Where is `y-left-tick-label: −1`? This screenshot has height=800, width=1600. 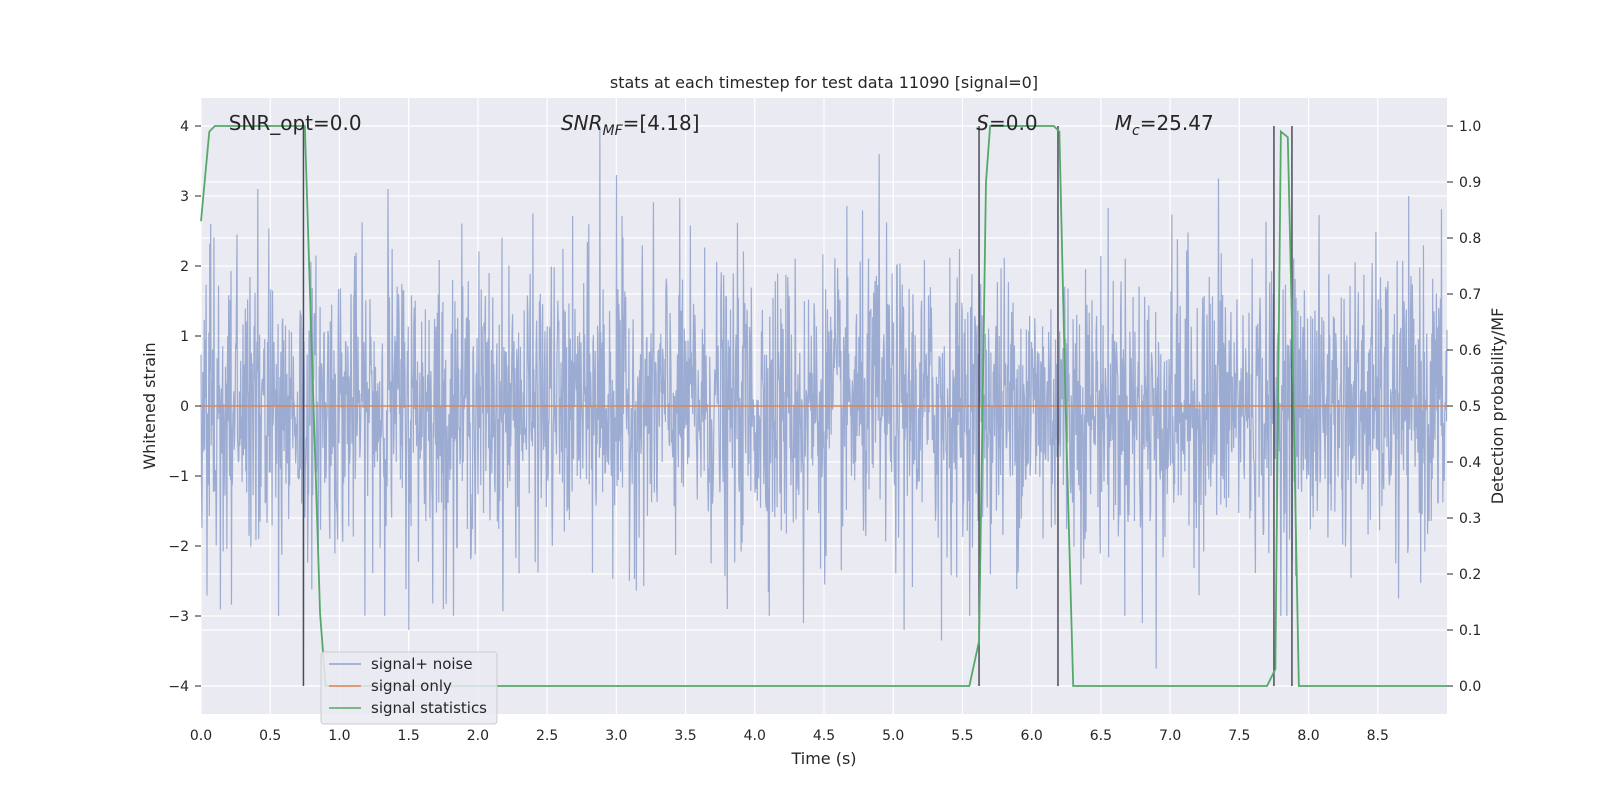 y-left-tick-label: −1 is located at coordinates (178, 477).